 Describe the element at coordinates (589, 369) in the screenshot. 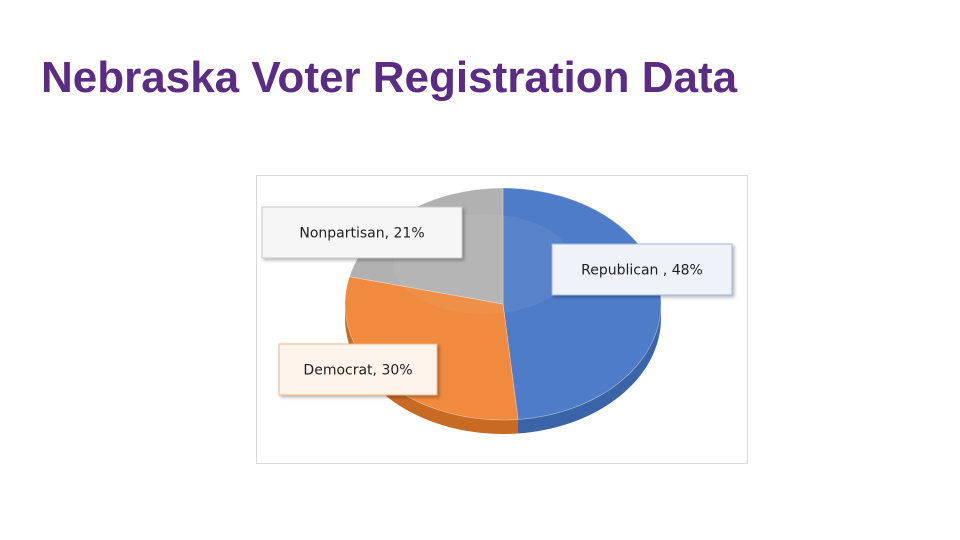

I see `pie-side-republican` at that location.